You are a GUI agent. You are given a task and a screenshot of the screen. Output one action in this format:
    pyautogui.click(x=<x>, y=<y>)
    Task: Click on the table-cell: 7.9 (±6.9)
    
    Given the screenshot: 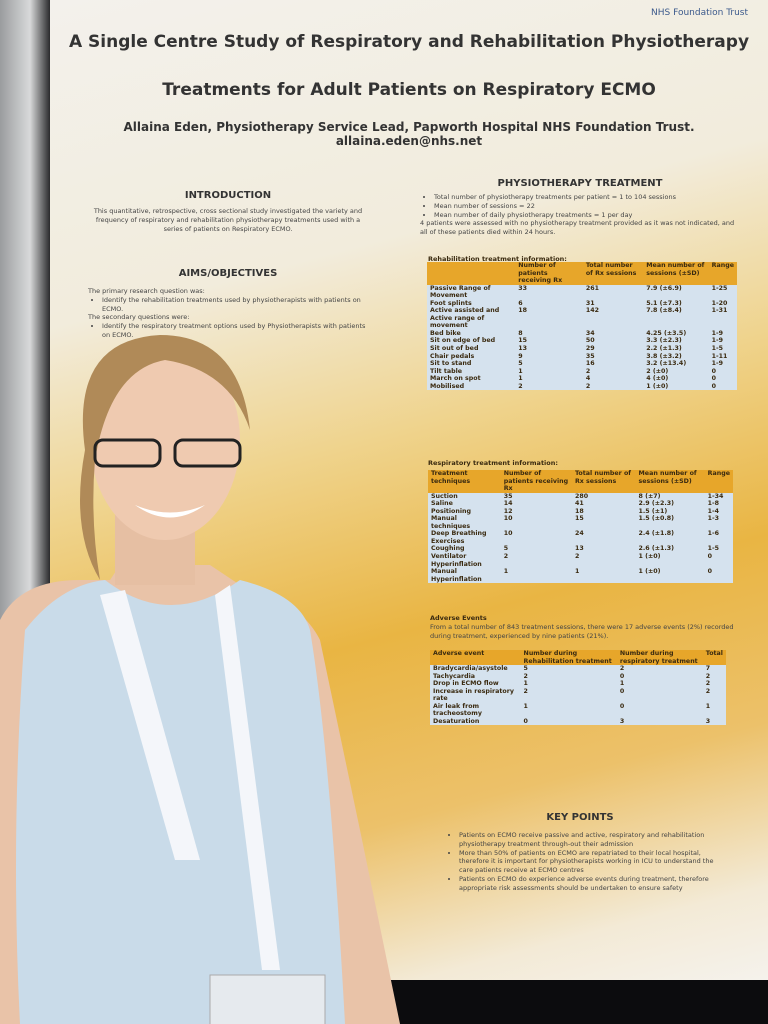 What is the action you would take?
    pyautogui.click(x=676, y=292)
    